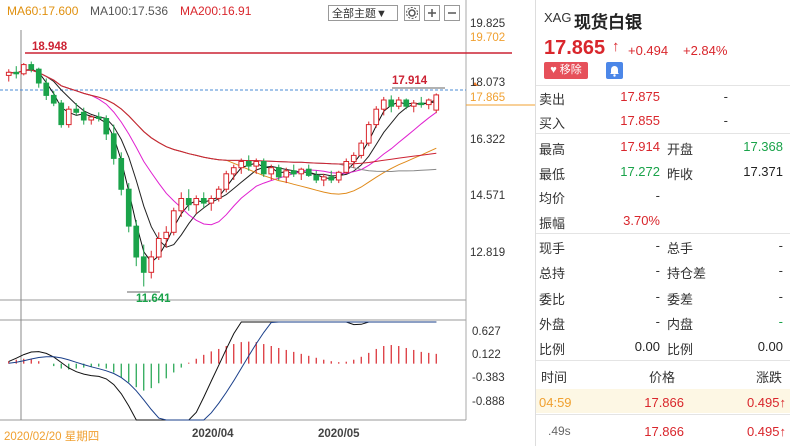 This screenshot has height=446, width=790. What do you see at coordinates (687, 273) in the screenshot?
I see `oi-change-label: 持仓差` at bounding box center [687, 273].